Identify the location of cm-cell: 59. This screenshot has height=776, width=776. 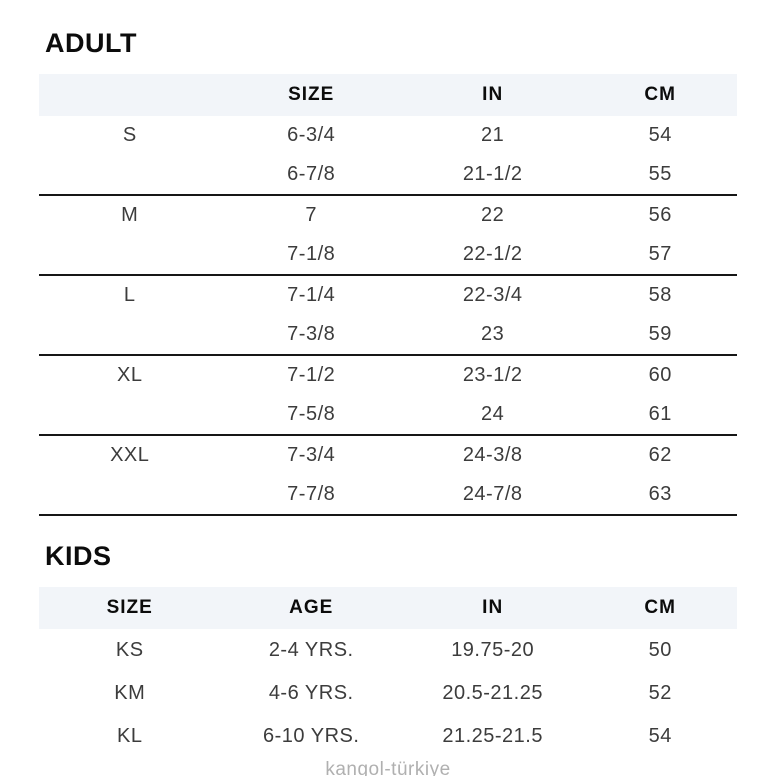
(660, 334).